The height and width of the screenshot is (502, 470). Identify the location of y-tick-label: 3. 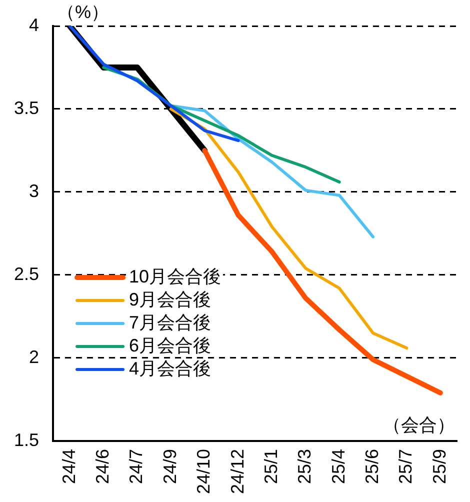
(34, 190).